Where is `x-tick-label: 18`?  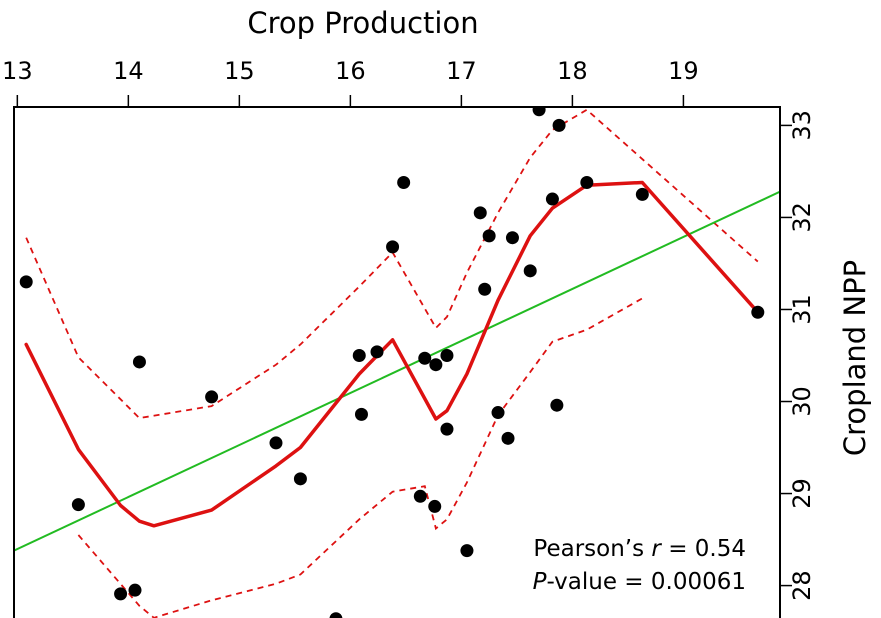
x-tick-label: 18 is located at coordinates (572, 71).